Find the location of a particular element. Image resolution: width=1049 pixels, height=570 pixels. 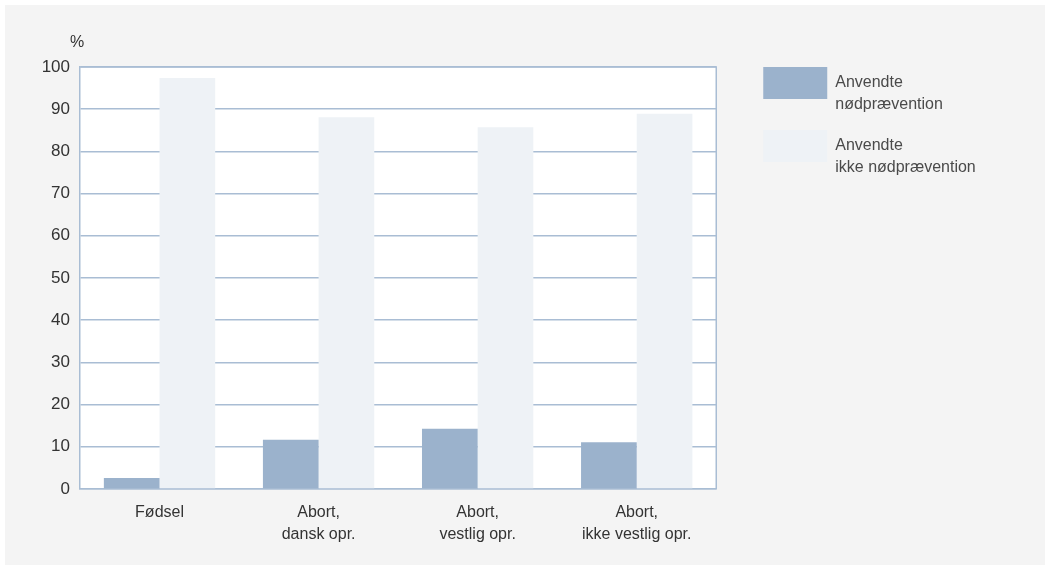

legend-label: Anvendte nødprævention is located at coordinates (889, 93).